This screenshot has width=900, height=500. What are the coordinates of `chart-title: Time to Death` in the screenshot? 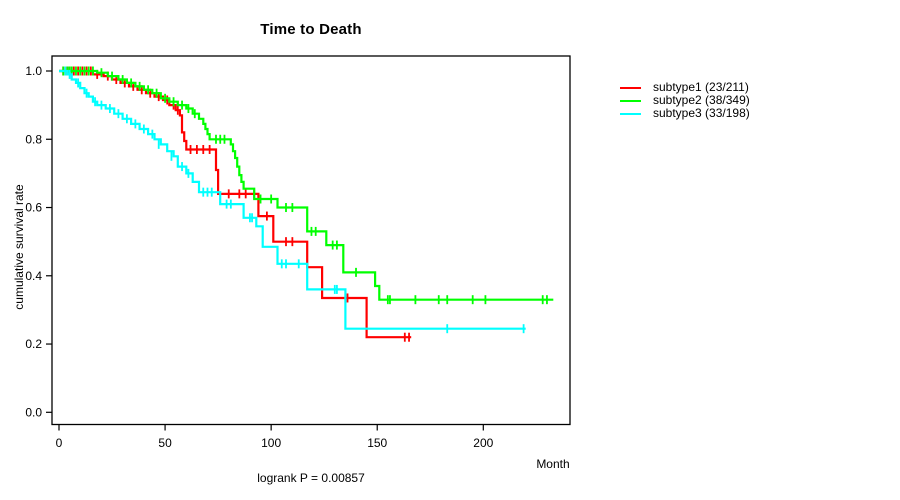 It's located at (311, 29).